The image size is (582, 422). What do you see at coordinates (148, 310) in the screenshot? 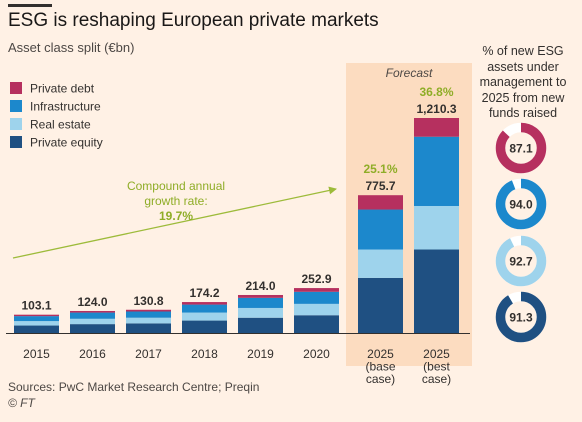
I see `bar-private-debt-2017` at bounding box center [148, 310].